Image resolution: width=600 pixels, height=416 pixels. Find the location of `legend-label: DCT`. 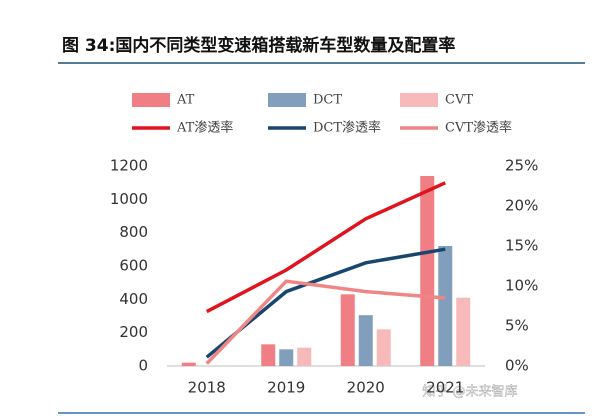

legend-label: DCT is located at coordinates (327, 100).